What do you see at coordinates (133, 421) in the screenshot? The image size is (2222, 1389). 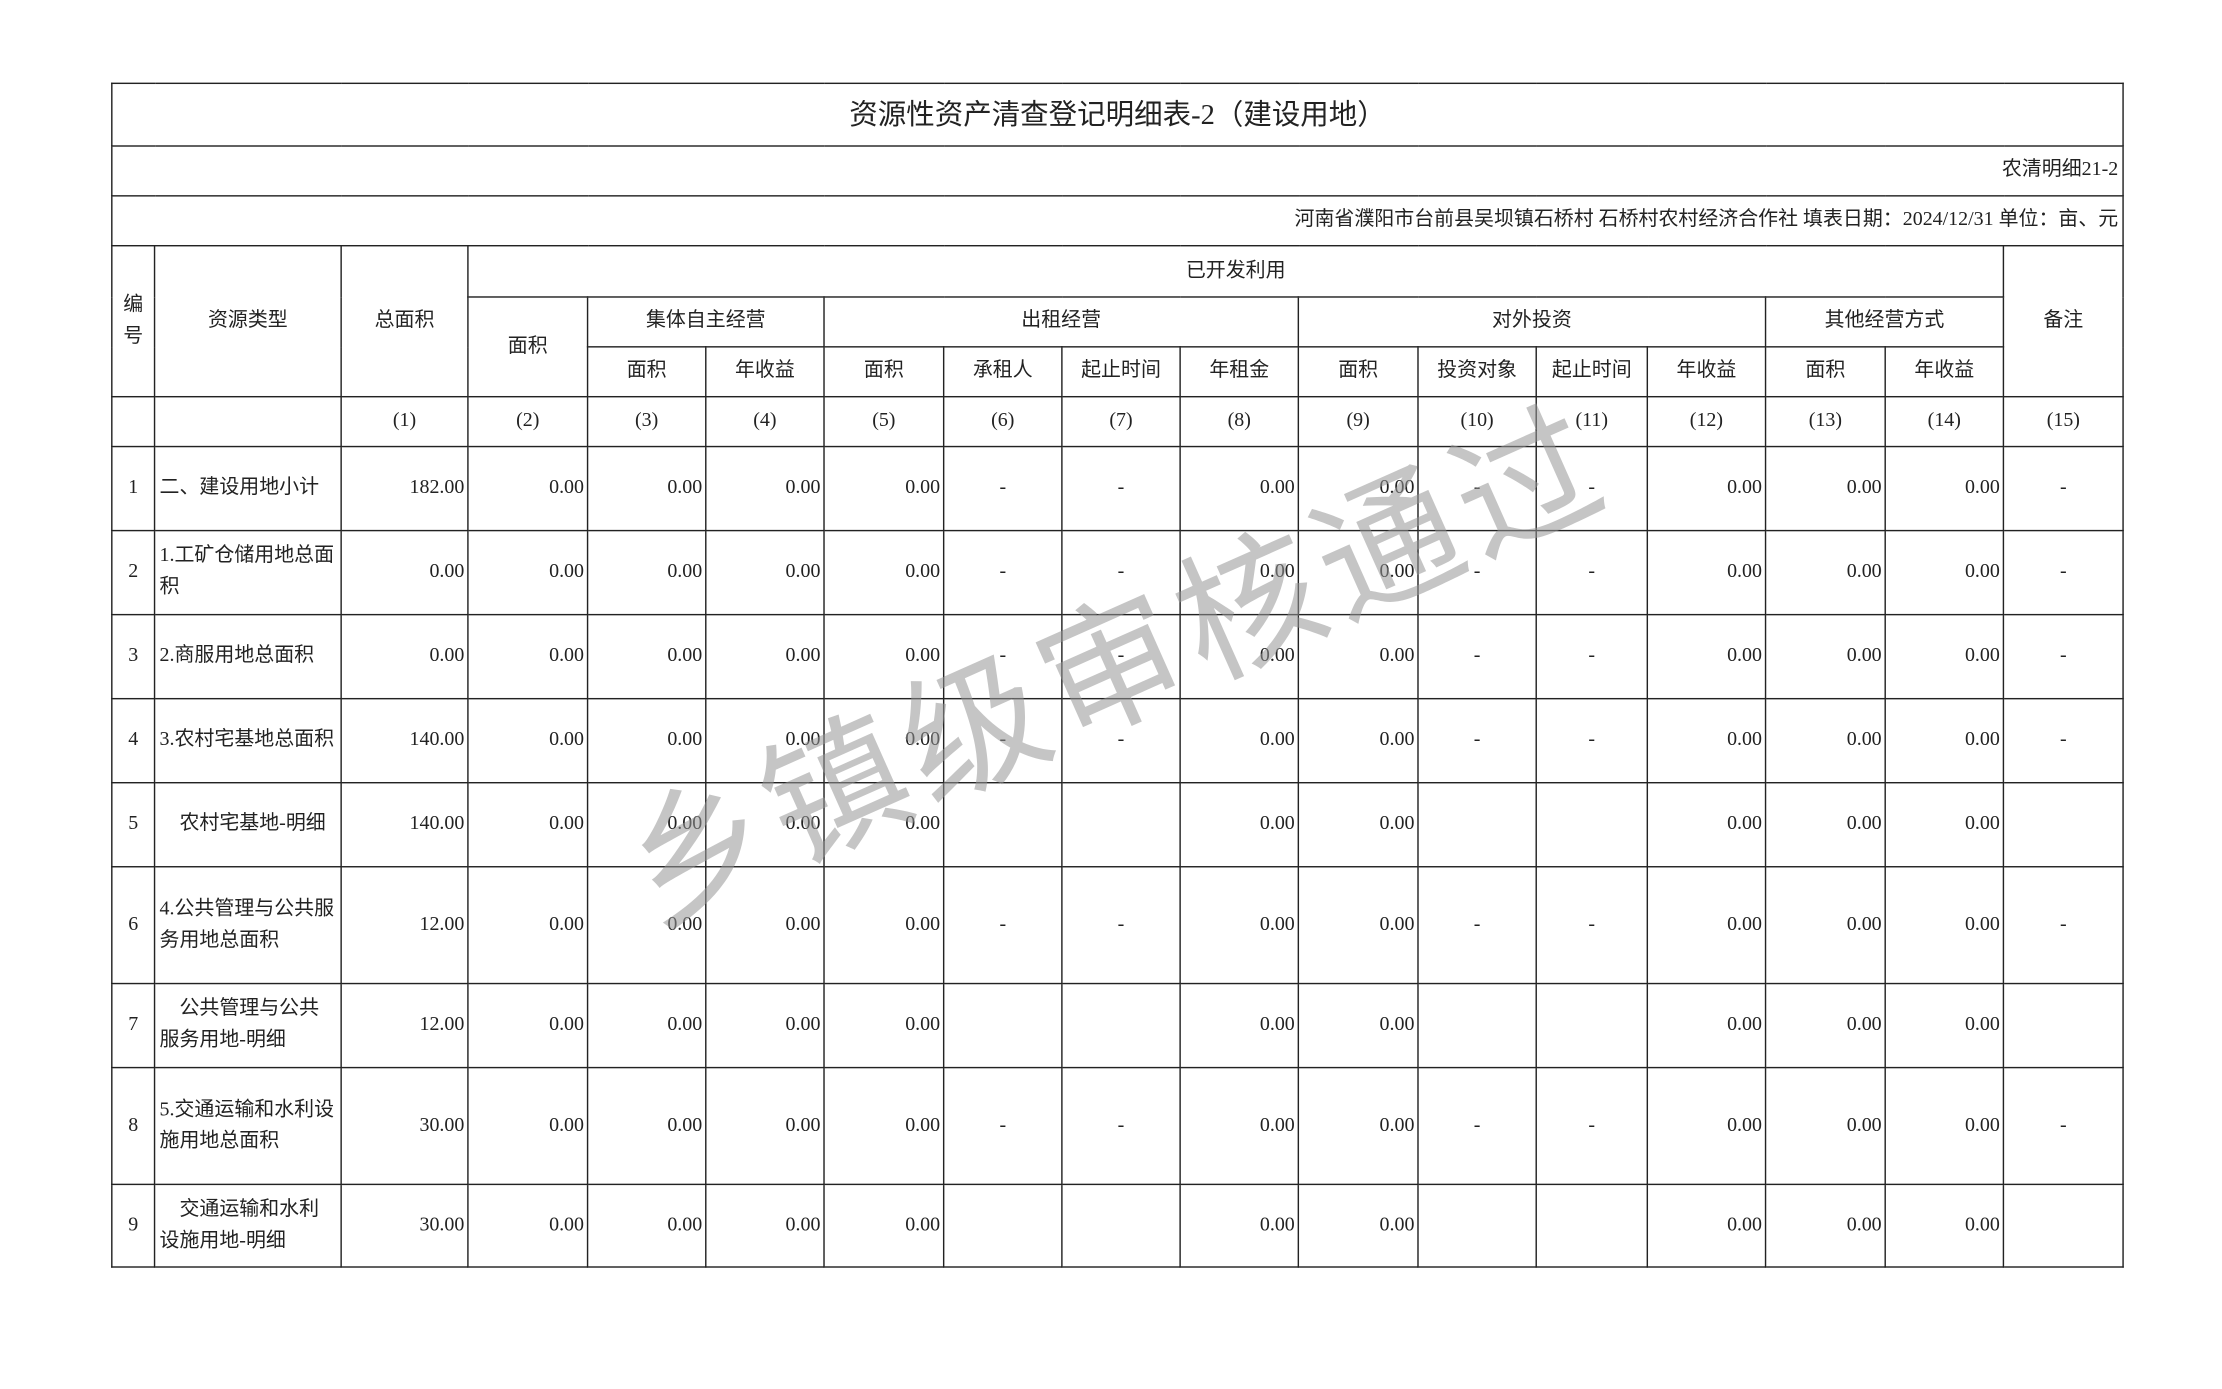 I see `empty-cell` at bounding box center [133, 421].